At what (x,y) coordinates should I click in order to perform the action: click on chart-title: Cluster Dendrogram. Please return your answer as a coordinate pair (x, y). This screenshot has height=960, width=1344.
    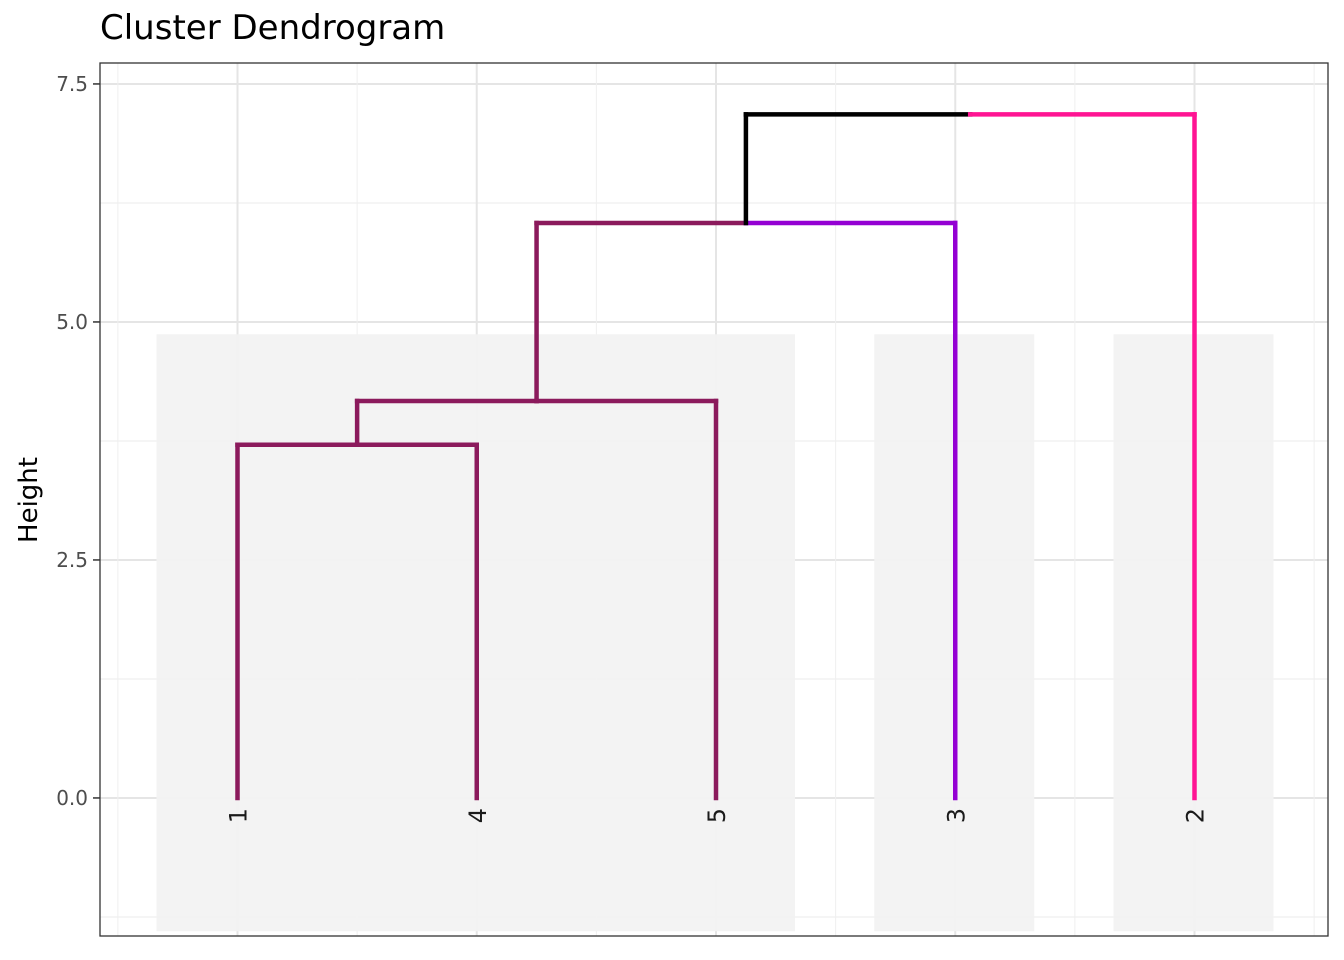
    Looking at the image, I should click on (273, 28).